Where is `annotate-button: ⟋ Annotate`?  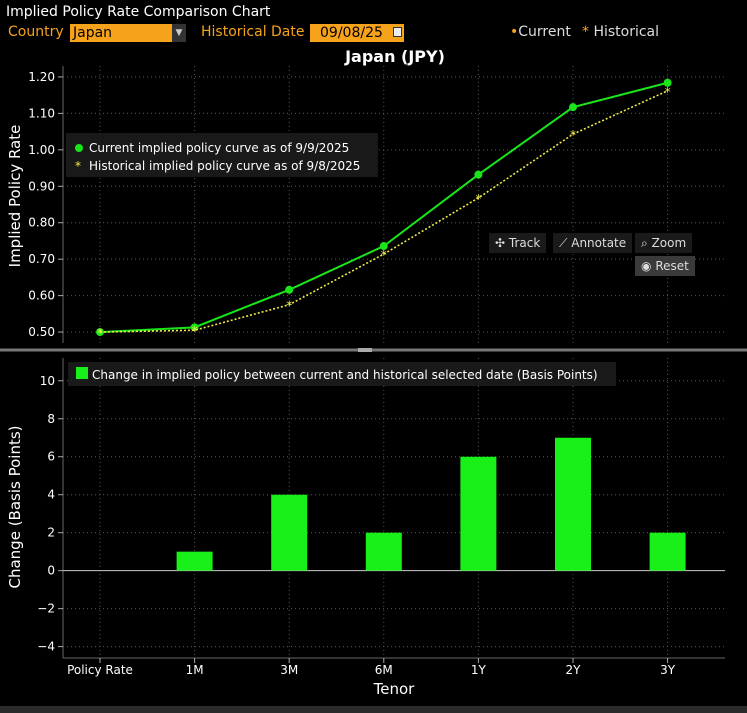
annotate-button: ⟋ Annotate is located at coordinates (593, 243).